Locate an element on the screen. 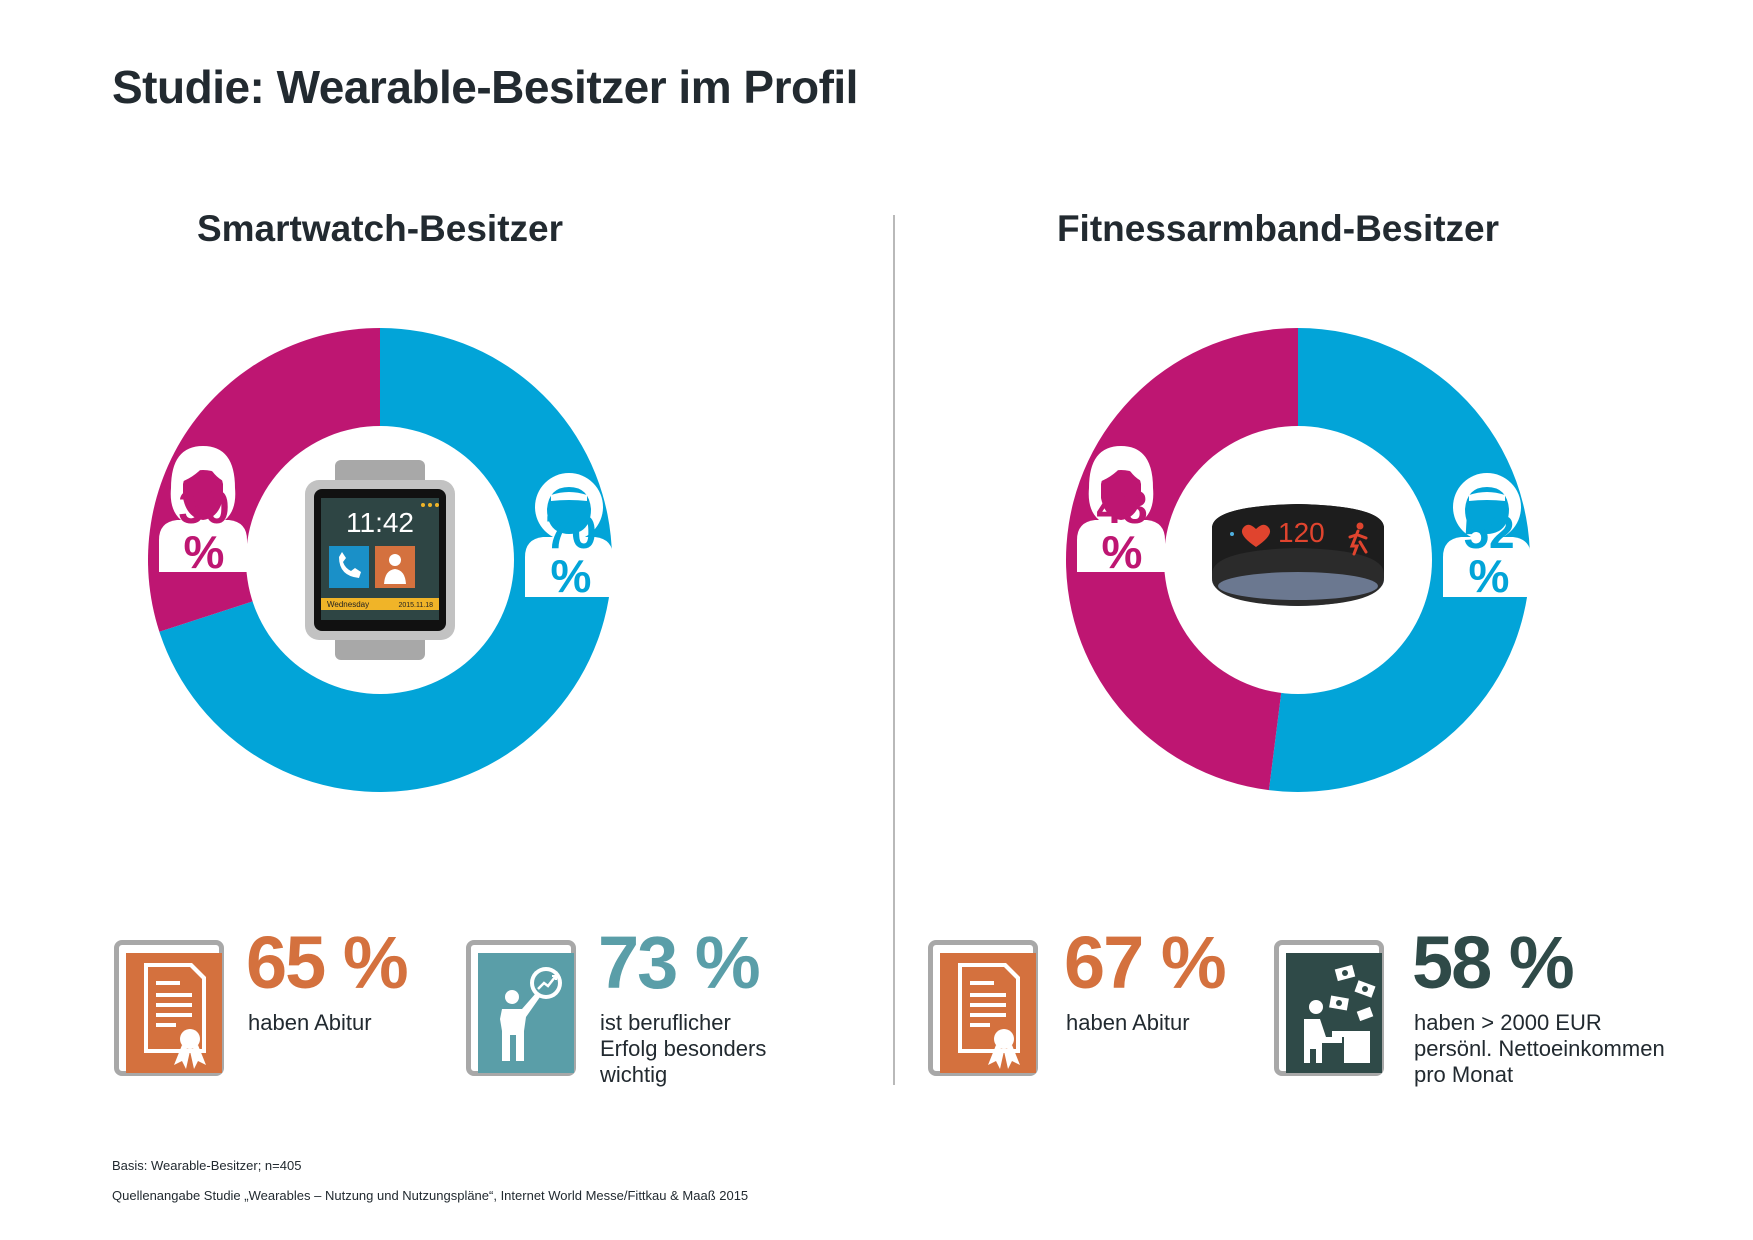 The height and width of the screenshot is (1240, 1753). column-divider is located at coordinates (894, 650).